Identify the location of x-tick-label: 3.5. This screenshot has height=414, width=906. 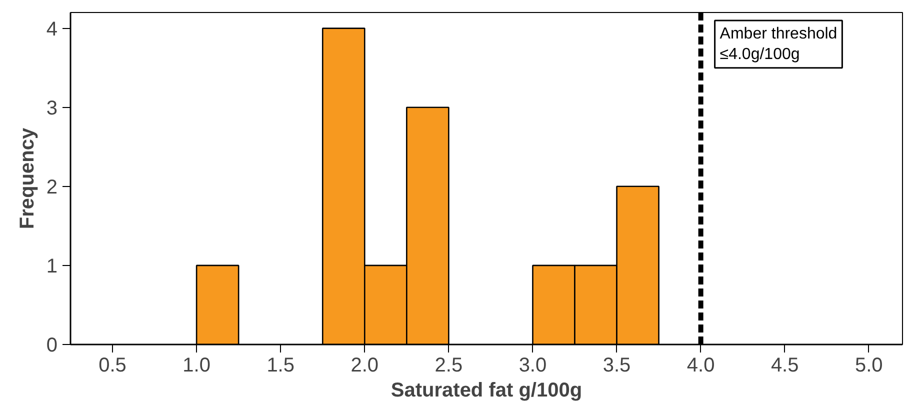
(616, 365).